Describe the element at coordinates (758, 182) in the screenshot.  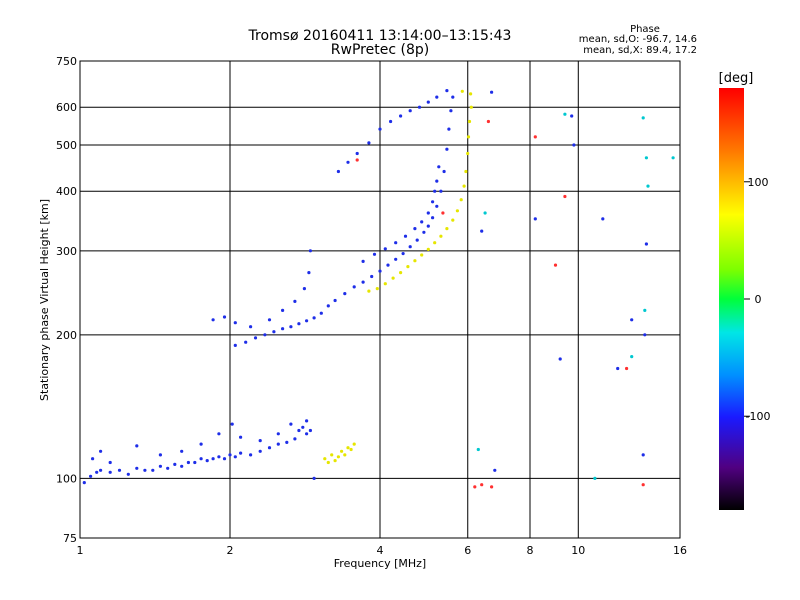
I see `colorbar-tick-label: 100` at that location.